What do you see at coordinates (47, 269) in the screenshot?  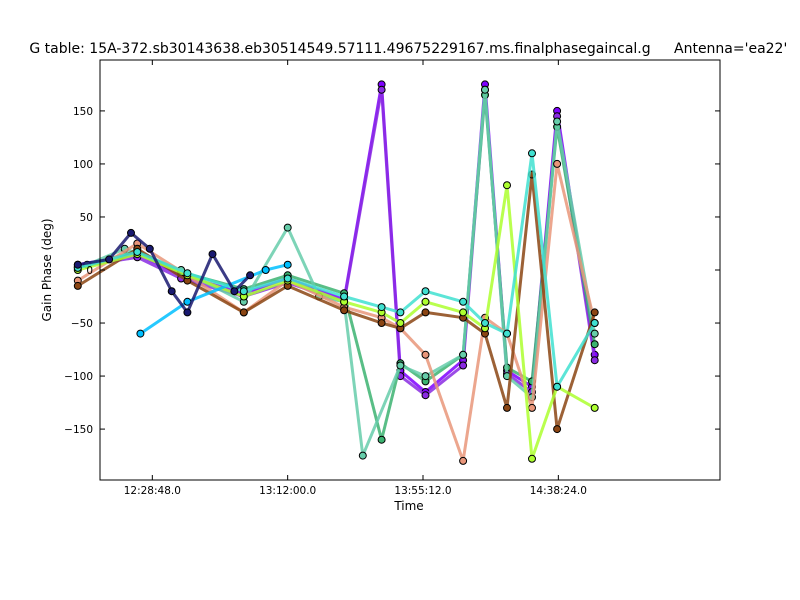 I see `y-axis-label: Gain Phase (deg)` at bounding box center [47, 269].